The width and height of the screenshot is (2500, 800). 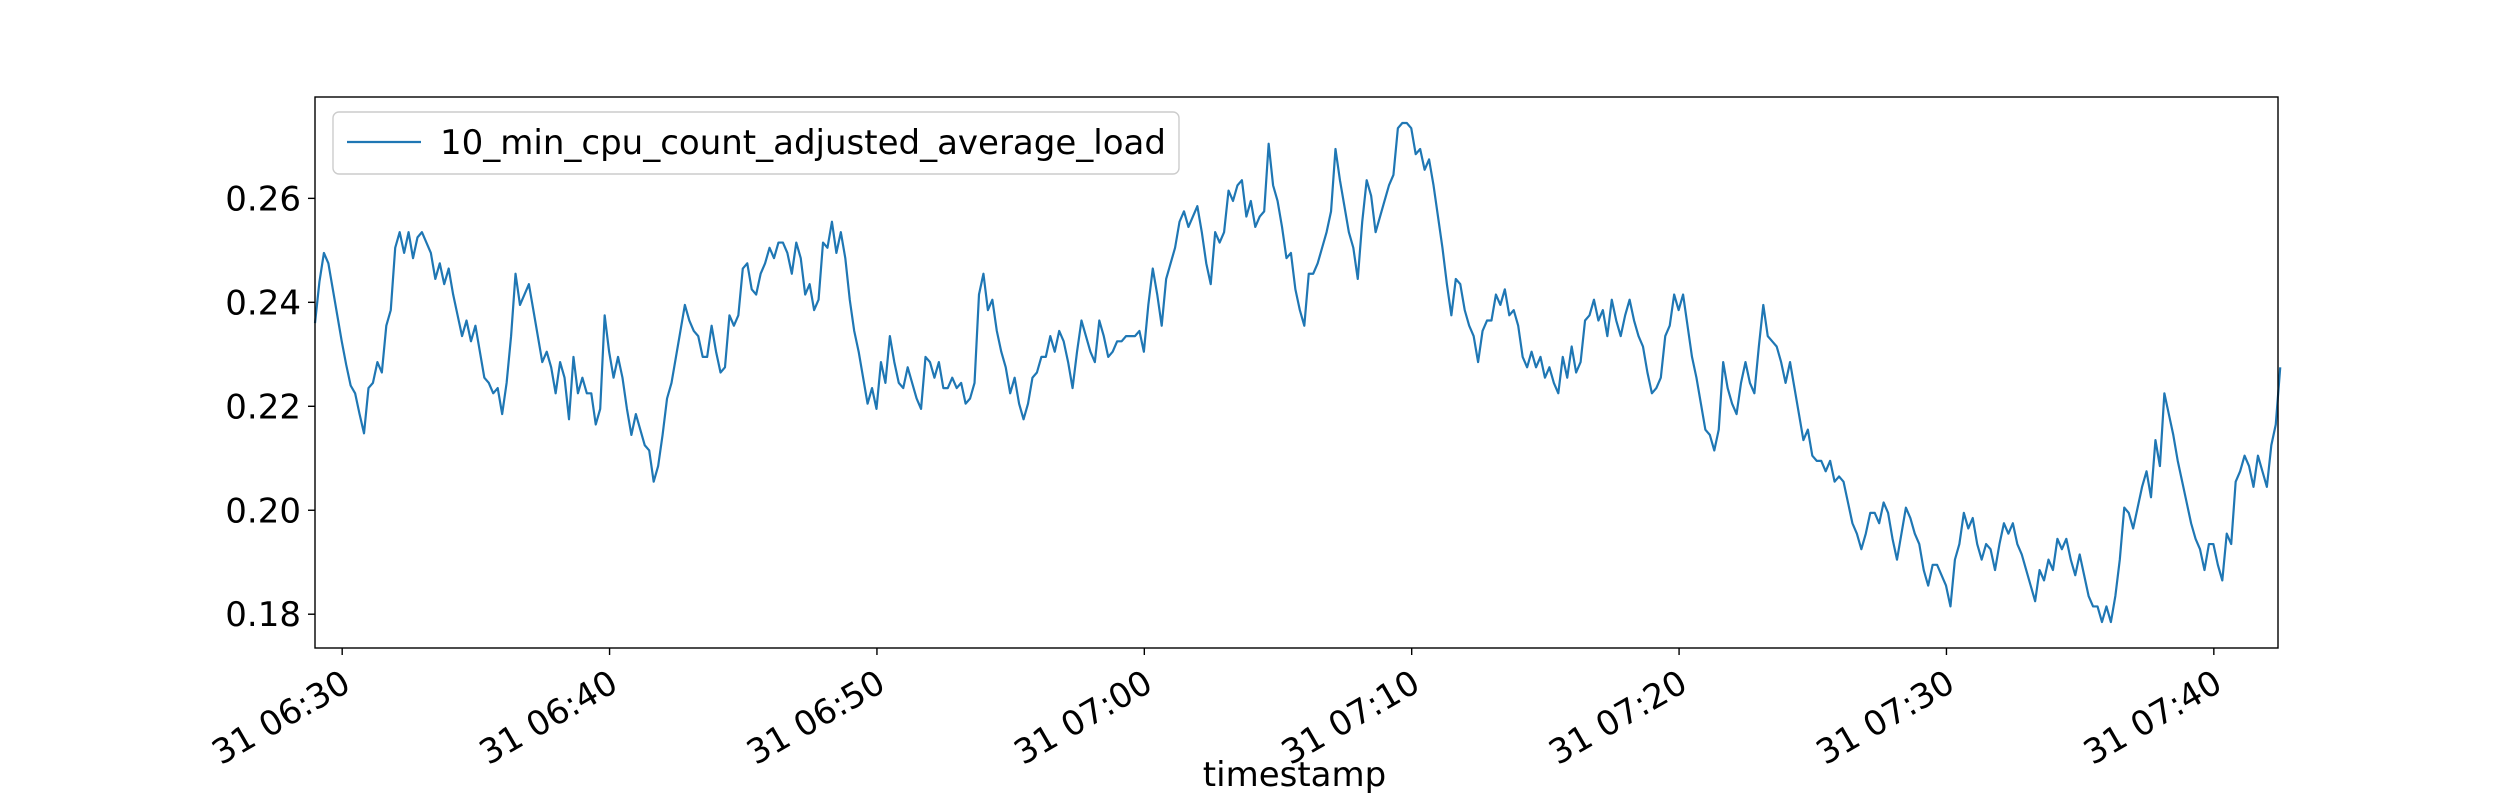 I want to click on x-tick-label: 31 07:00, so click(x=1084, y=718).